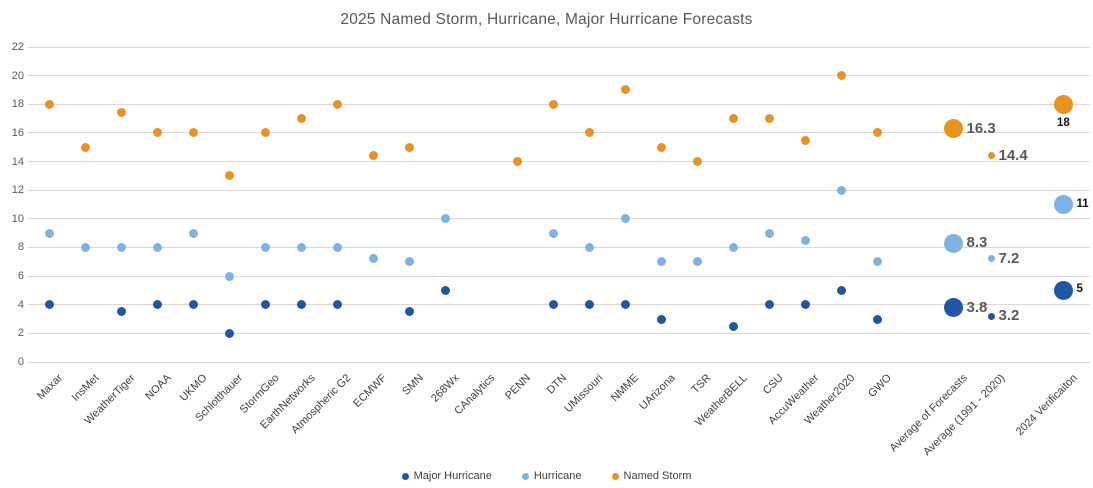  I want to click on y-axis-tick-label: 8, so click(20, 247).